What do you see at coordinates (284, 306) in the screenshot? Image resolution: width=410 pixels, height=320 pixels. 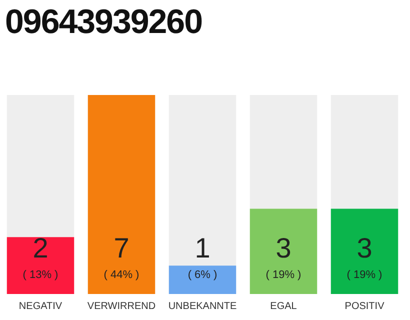 I see `x-tick-label: EGAL` at bounding box center [284, 306].